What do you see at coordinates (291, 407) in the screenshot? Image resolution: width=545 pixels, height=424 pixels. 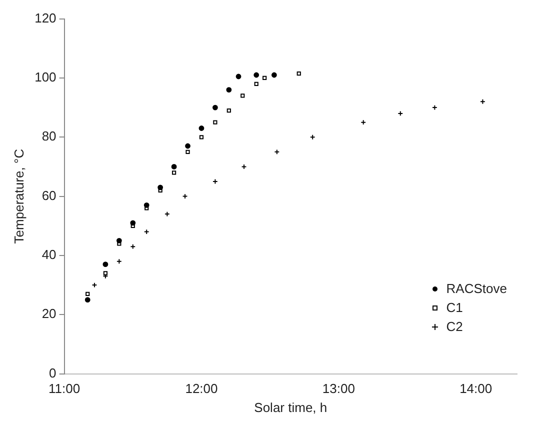 I see `x-axis-title: Solar time, h` at bounding box center [291, 407].